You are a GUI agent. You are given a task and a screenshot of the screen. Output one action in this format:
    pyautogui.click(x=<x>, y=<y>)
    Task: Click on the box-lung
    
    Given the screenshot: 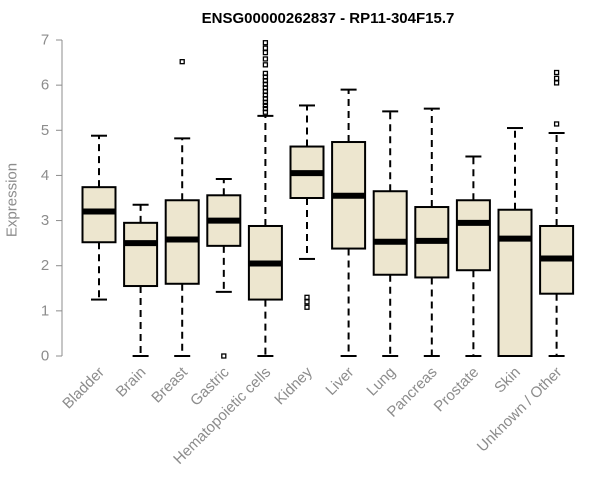 What is the action you would take?
    pyautogui.click(x=390, y=233)
    